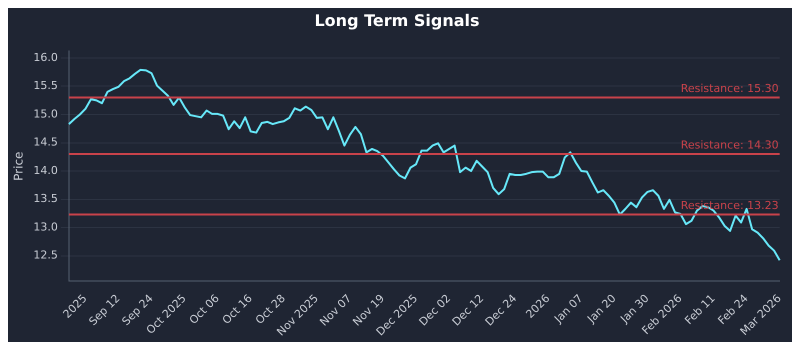 The image size is (800, 350). I want to click on x-tick-label: Oct 16, so click(237, 309).